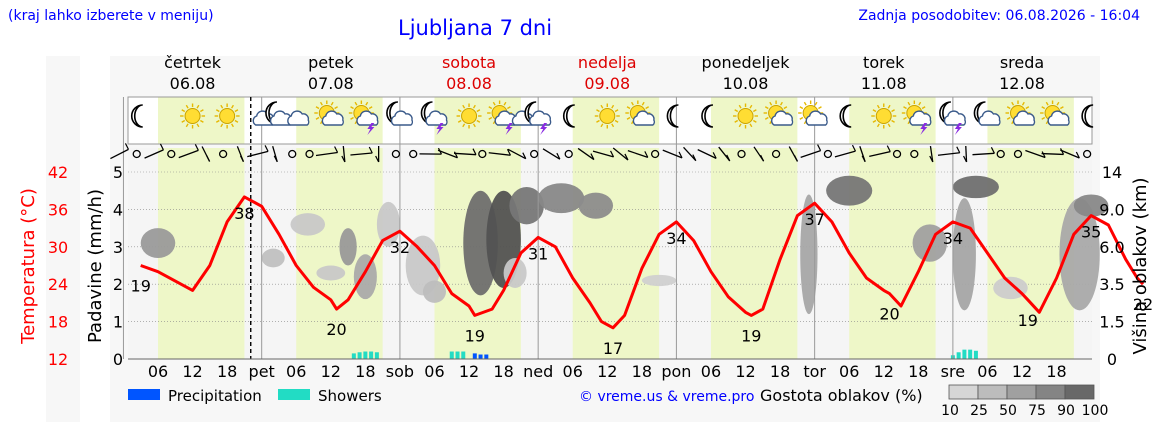 Image resolution: width=1152 pixels, height=443 pixels. I want to click on moon-storm-icon, so click(538, 118).